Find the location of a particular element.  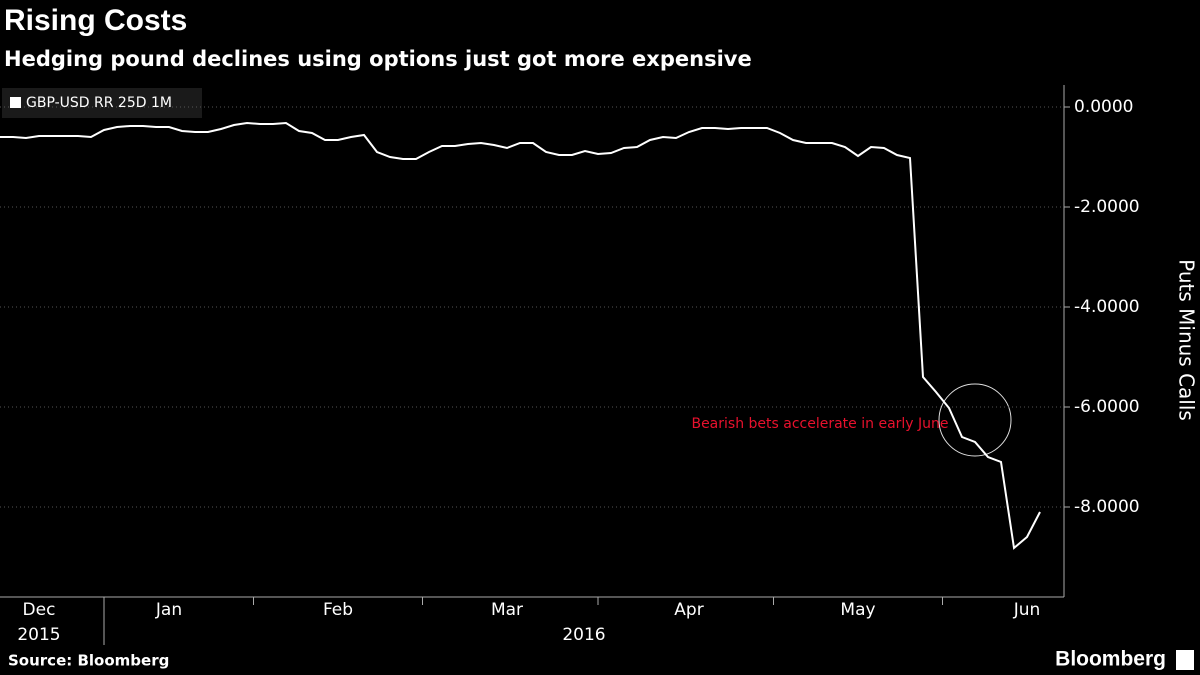

y-axis-label: Puts Minus Calls is located at coordinates (1187, 340).